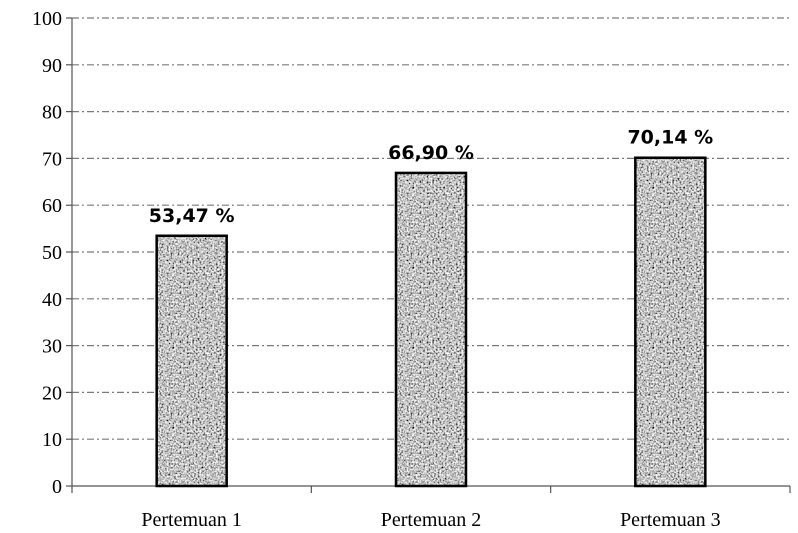 This screenshot has width=798, height=533. What do you see at coordinates (52, 393) in the screenshot?
I see `y-tick-label: 20` at bounding box center [52, 393].